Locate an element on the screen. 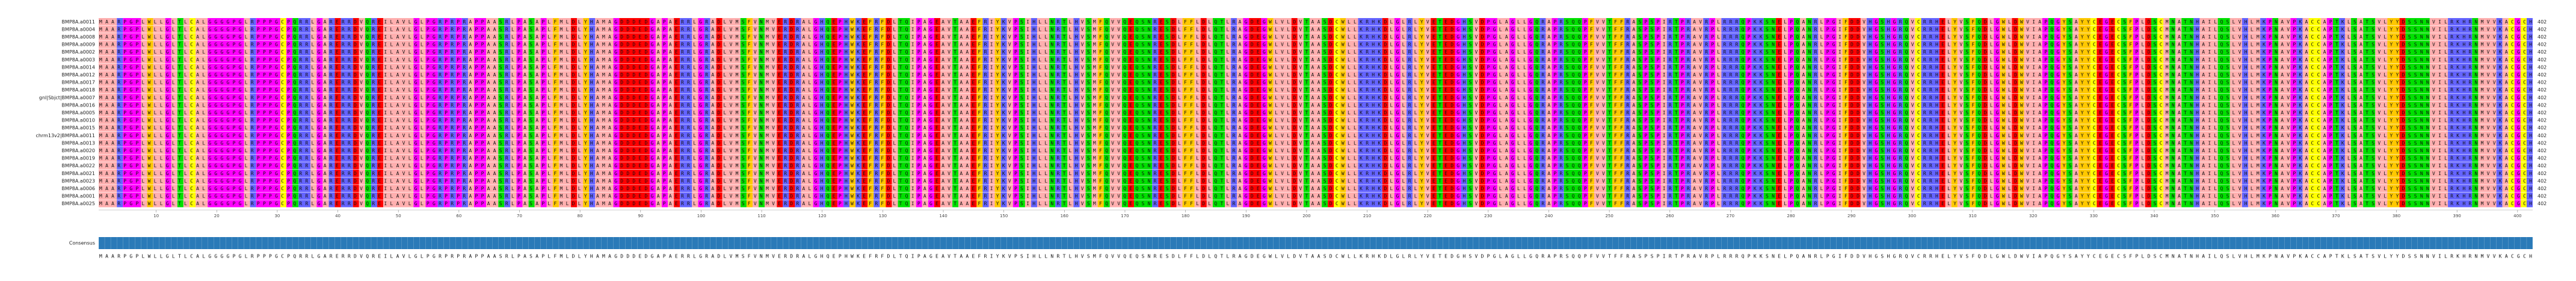  row-label: BMP8A.a0009 is located at coordinates (78, 45).